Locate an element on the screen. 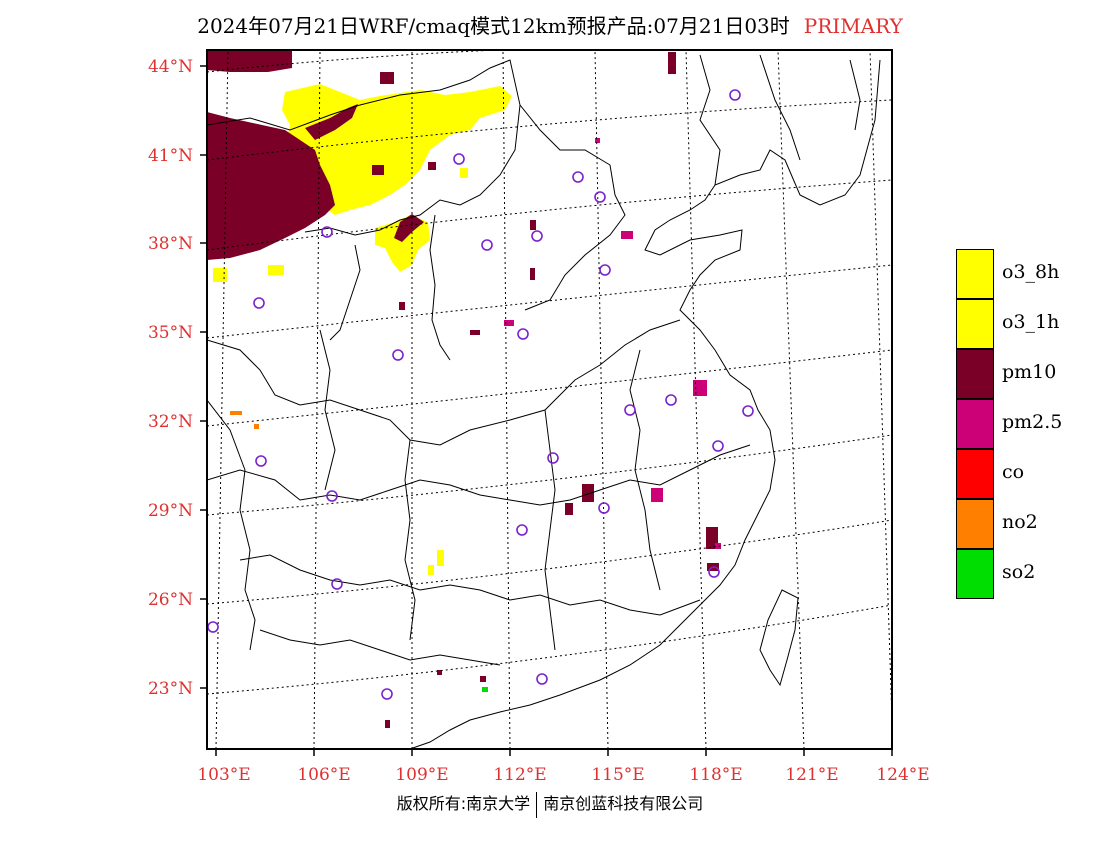 The height and width of the screenshot is (850, 1100). boundary-south is located at coordinates (470, 585).